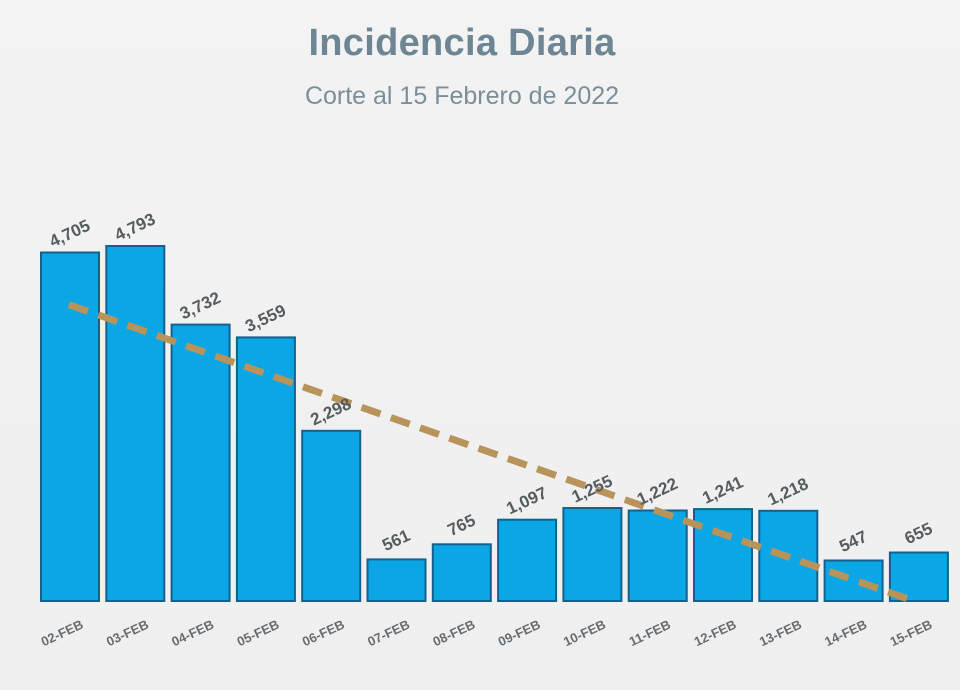  Describe the element at coordinates (135, 423) in the screenshot. I see `bar-03-feb` at that location.